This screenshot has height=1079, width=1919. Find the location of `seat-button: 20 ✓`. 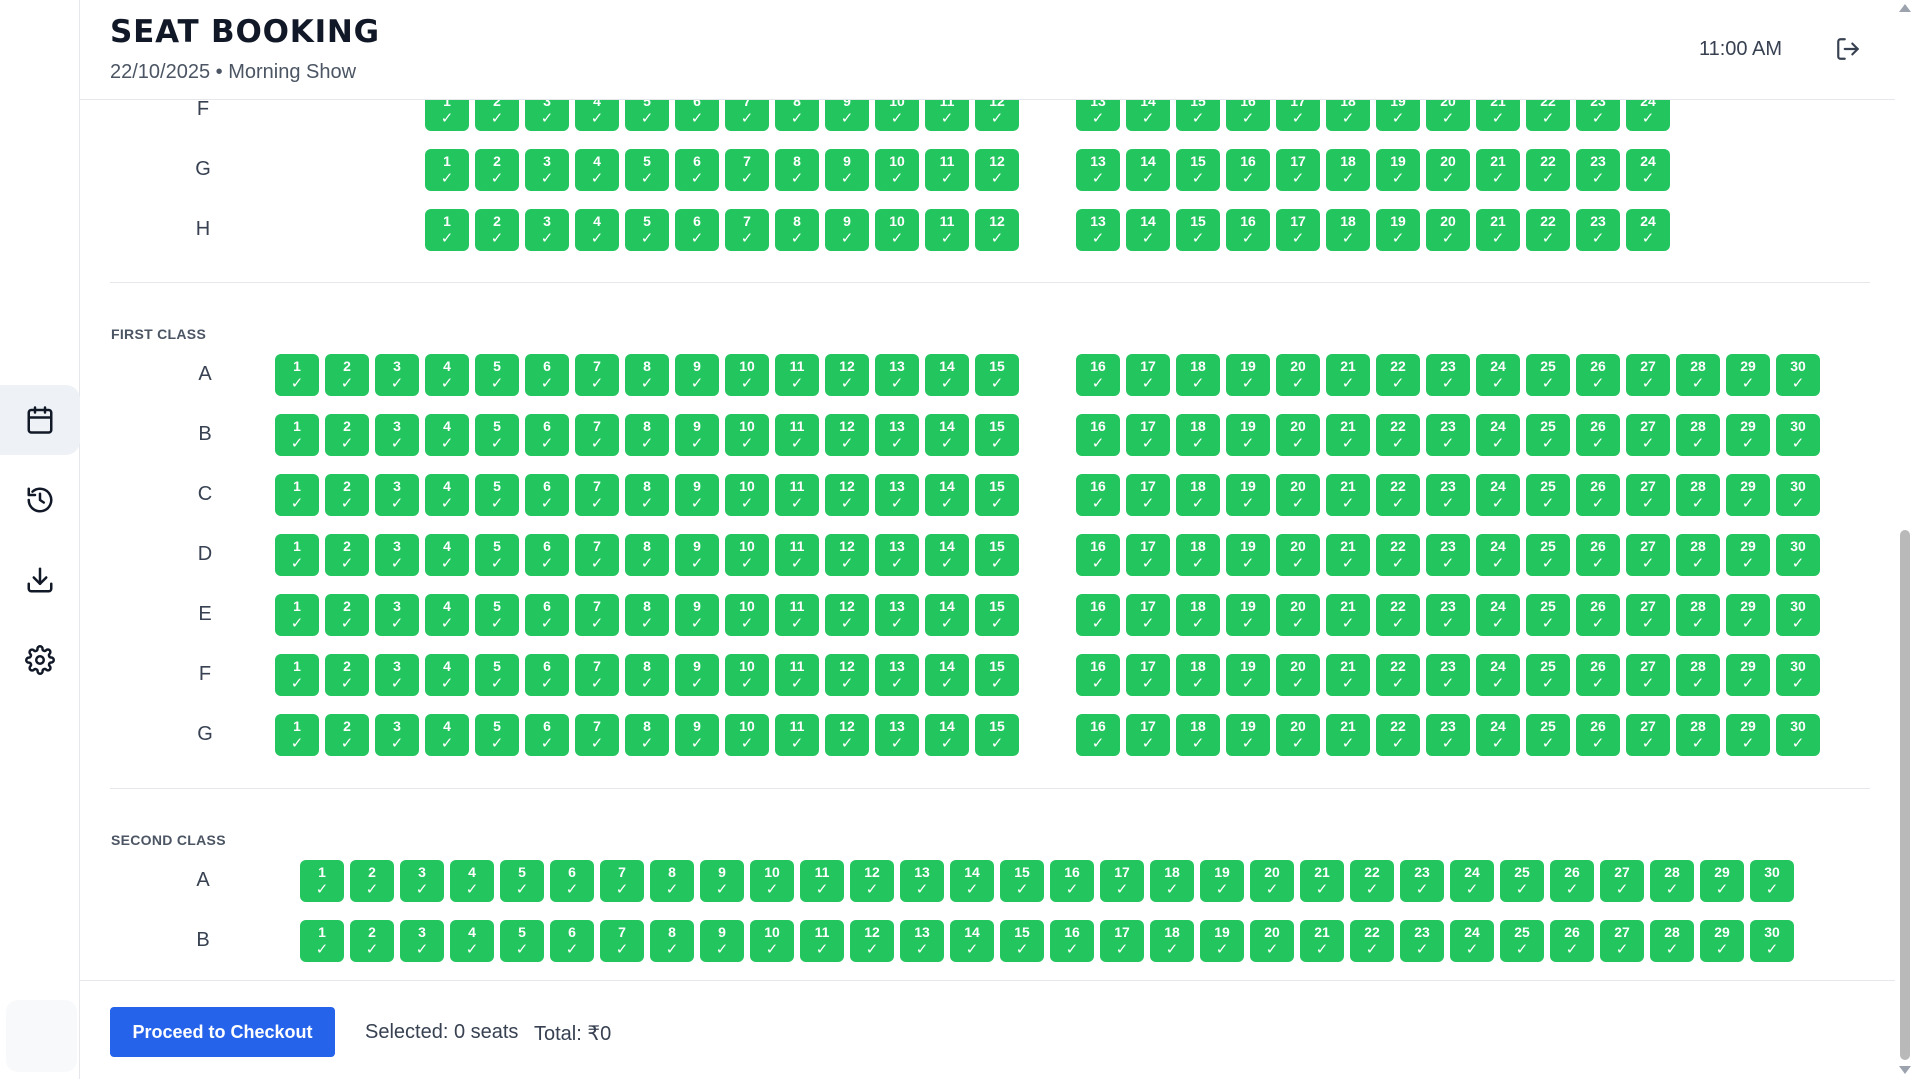

seat-button: 20 ✓ is located at coordinates (1298, 555).